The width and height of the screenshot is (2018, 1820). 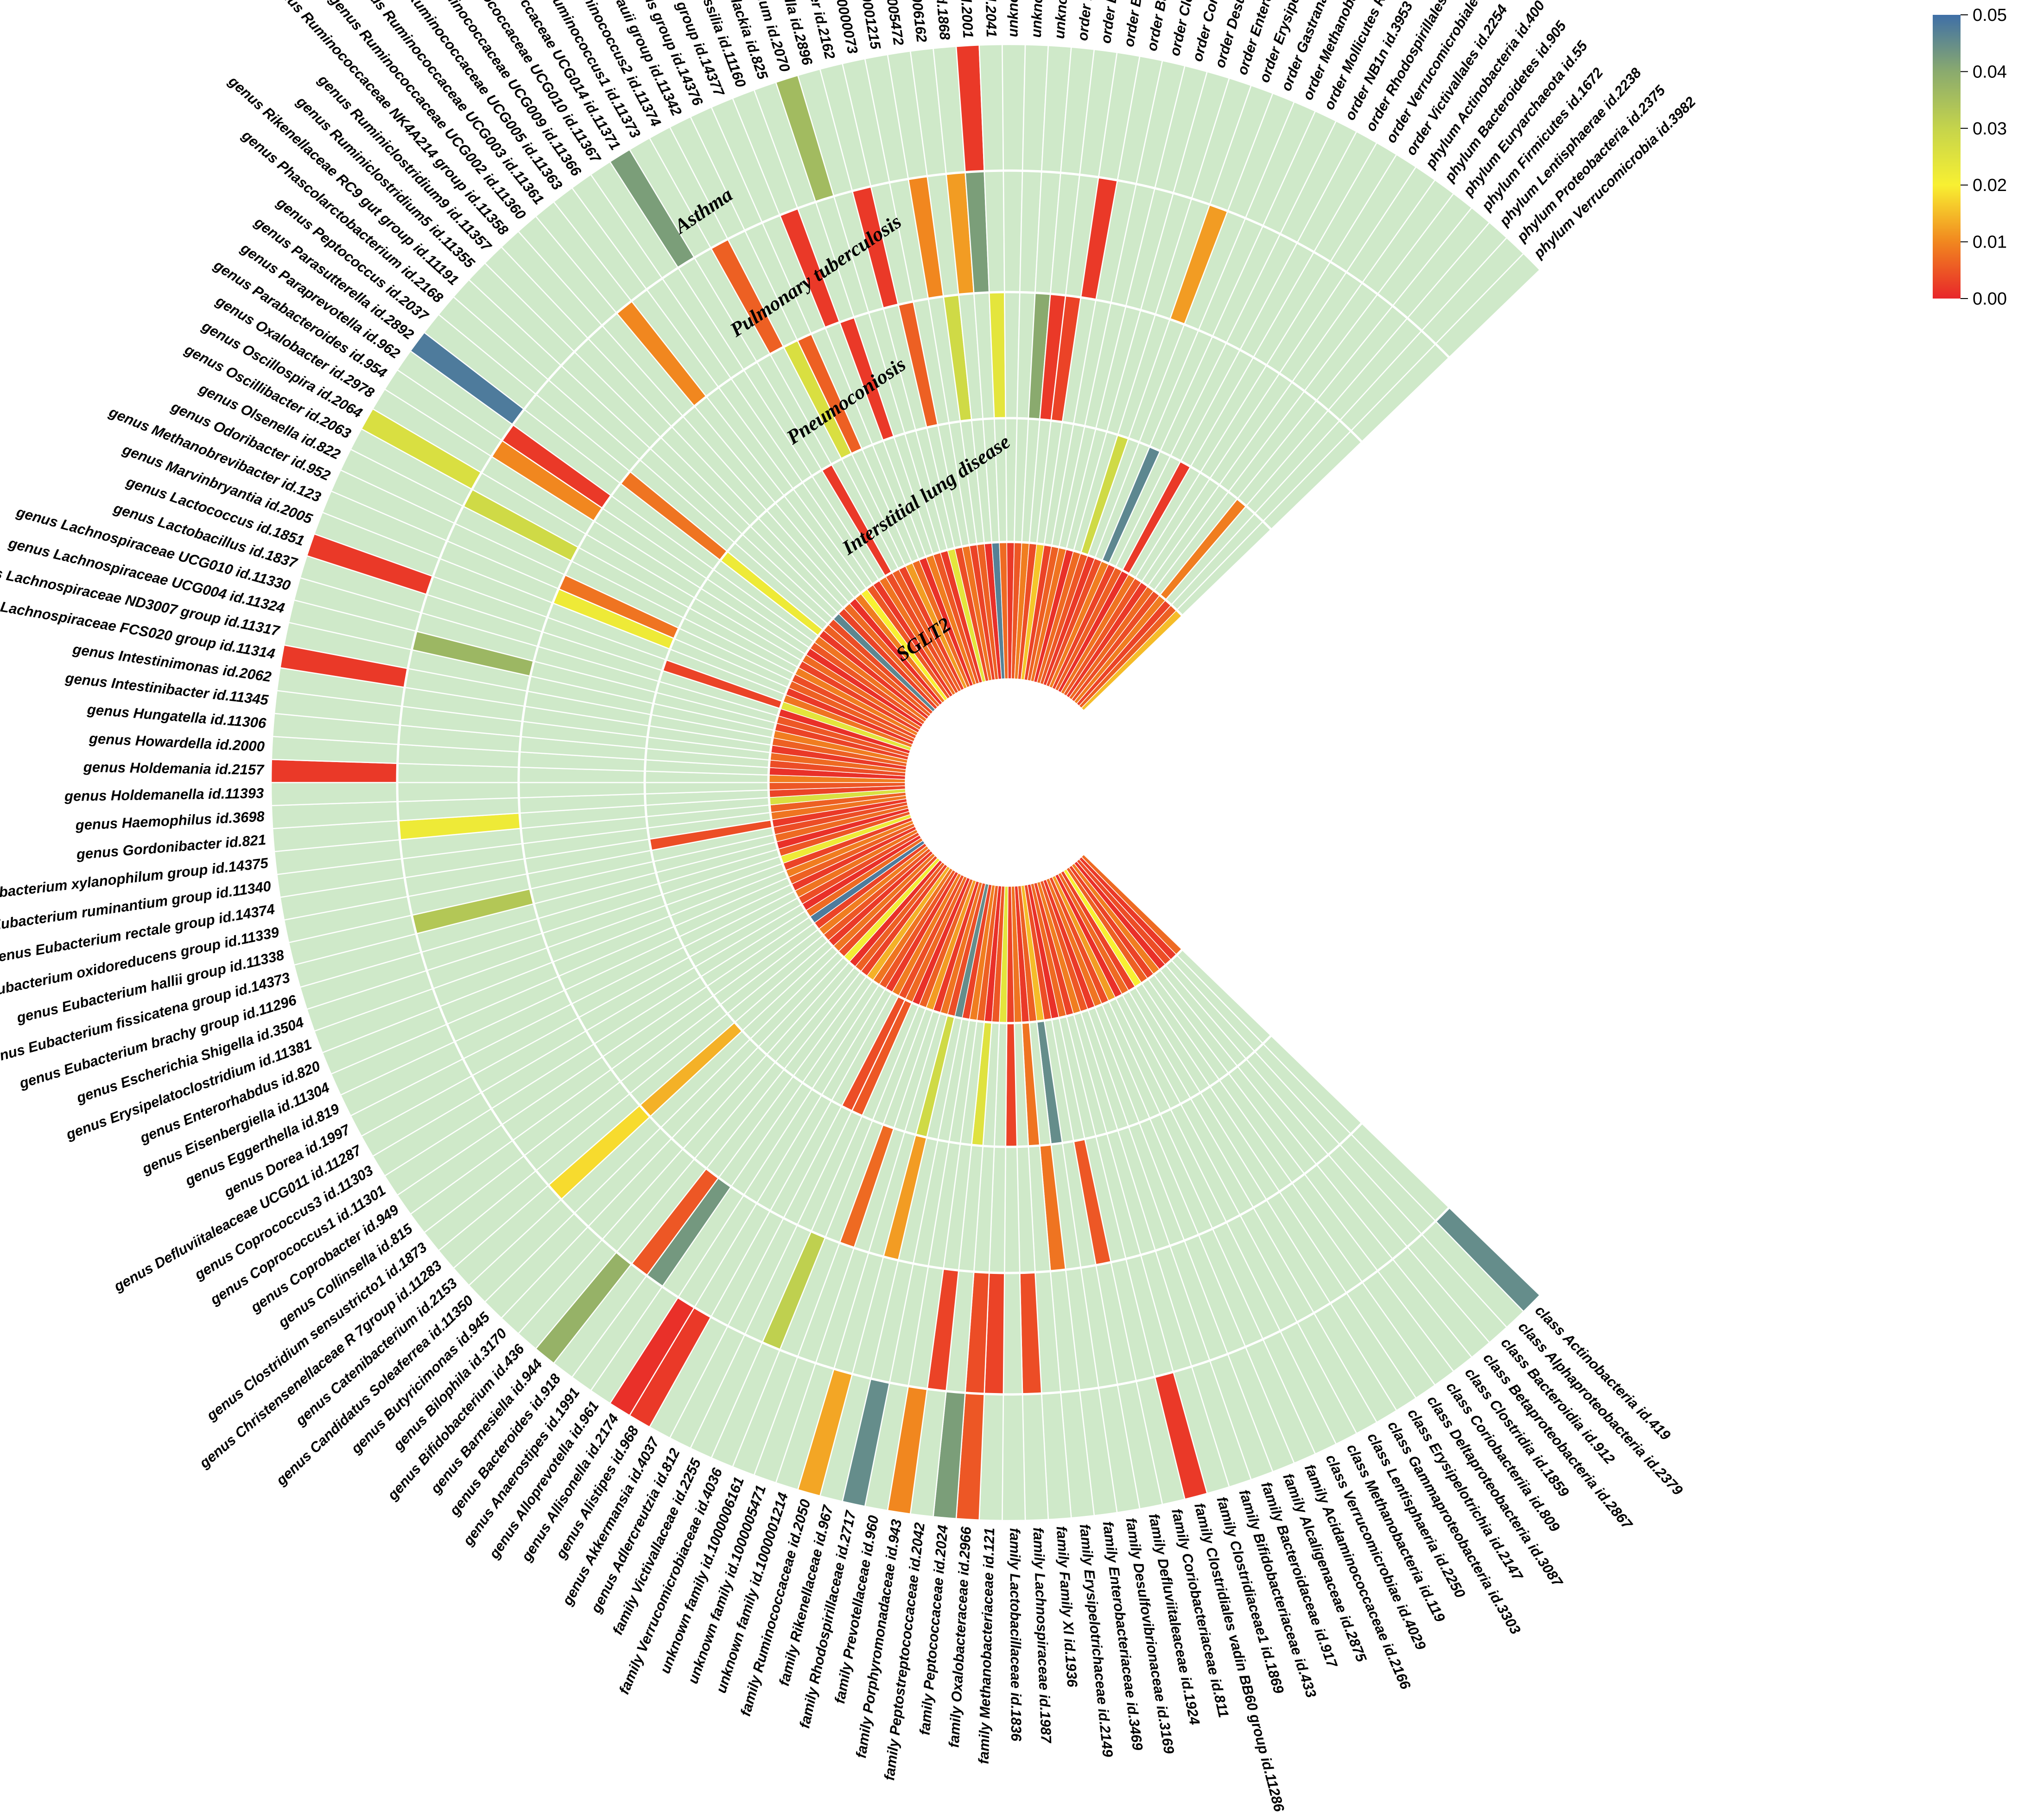 What do you see at coordinates (1042, 1635) in the screenshot?
I see `taxon-label: family Lachnospiraceae id.1987` at bounding box center [1042, 1635].